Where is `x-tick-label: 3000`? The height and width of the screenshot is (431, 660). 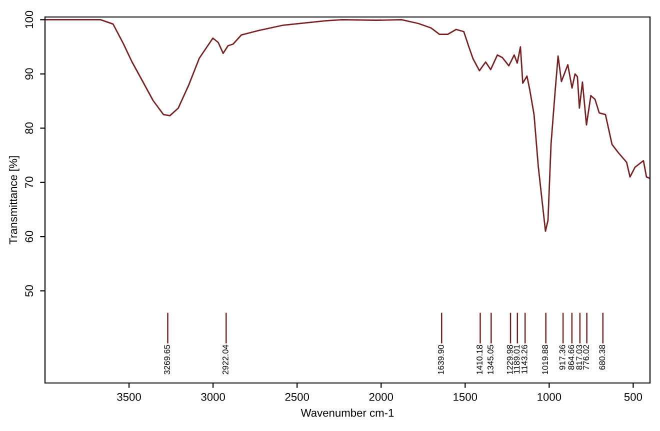 x-tick-label: 3000 is located at coordinates (213, 397).